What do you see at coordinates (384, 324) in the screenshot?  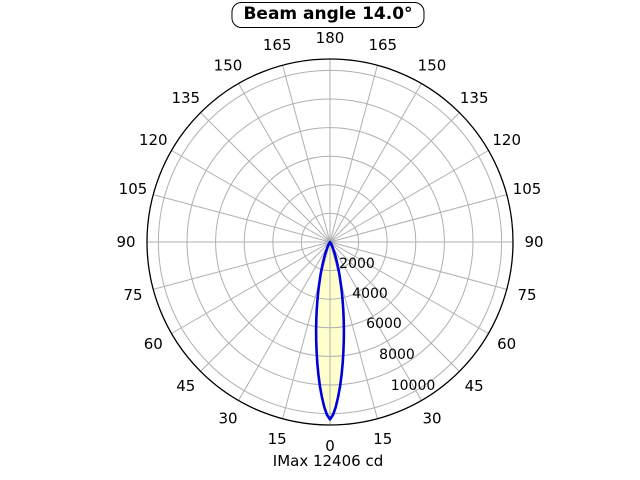 I see `r-tick-label: 6000` at bounding box center [384, 324].